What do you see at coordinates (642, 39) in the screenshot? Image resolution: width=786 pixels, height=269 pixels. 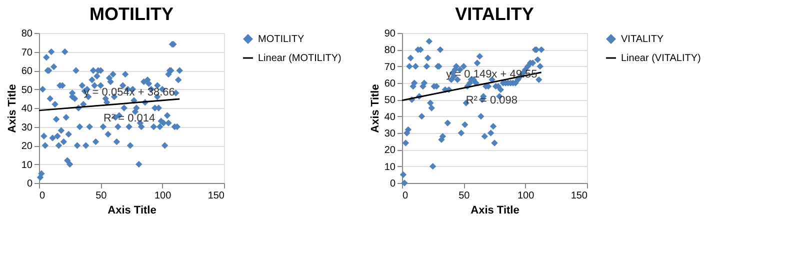 I see `legend-label: VITALITY` at bounding box center [642, 39].